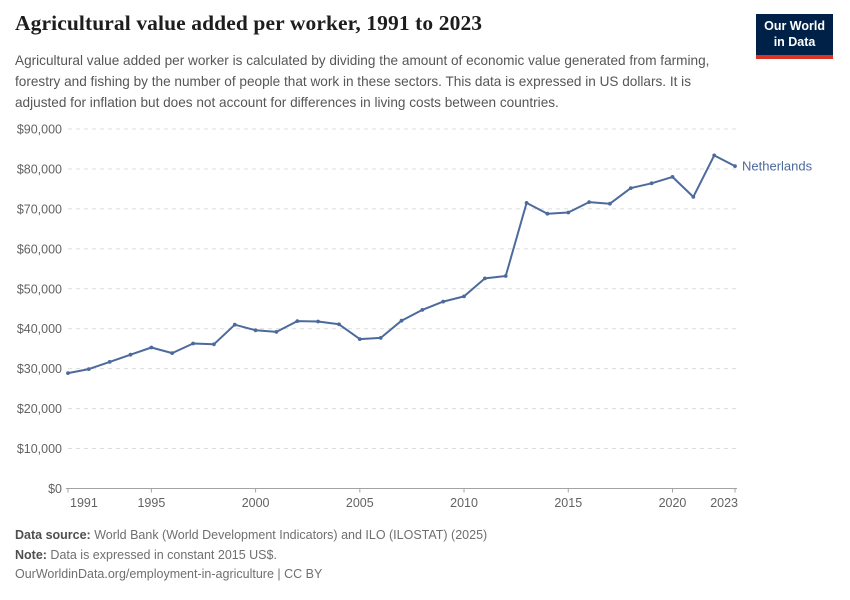 The width and height of the screenshot is (850, 600). Describe the element at coordinates (39, 130) in the screenshot. I see `y-tick-label: $90,000` at that location.